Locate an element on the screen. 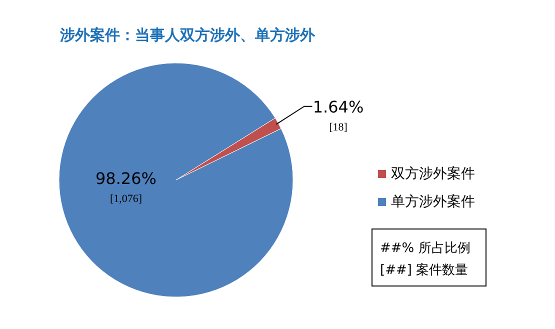 The height and width of the screenshot is (329, 555). data-label: 1.64% [18] is located at coordinates (338, 115).